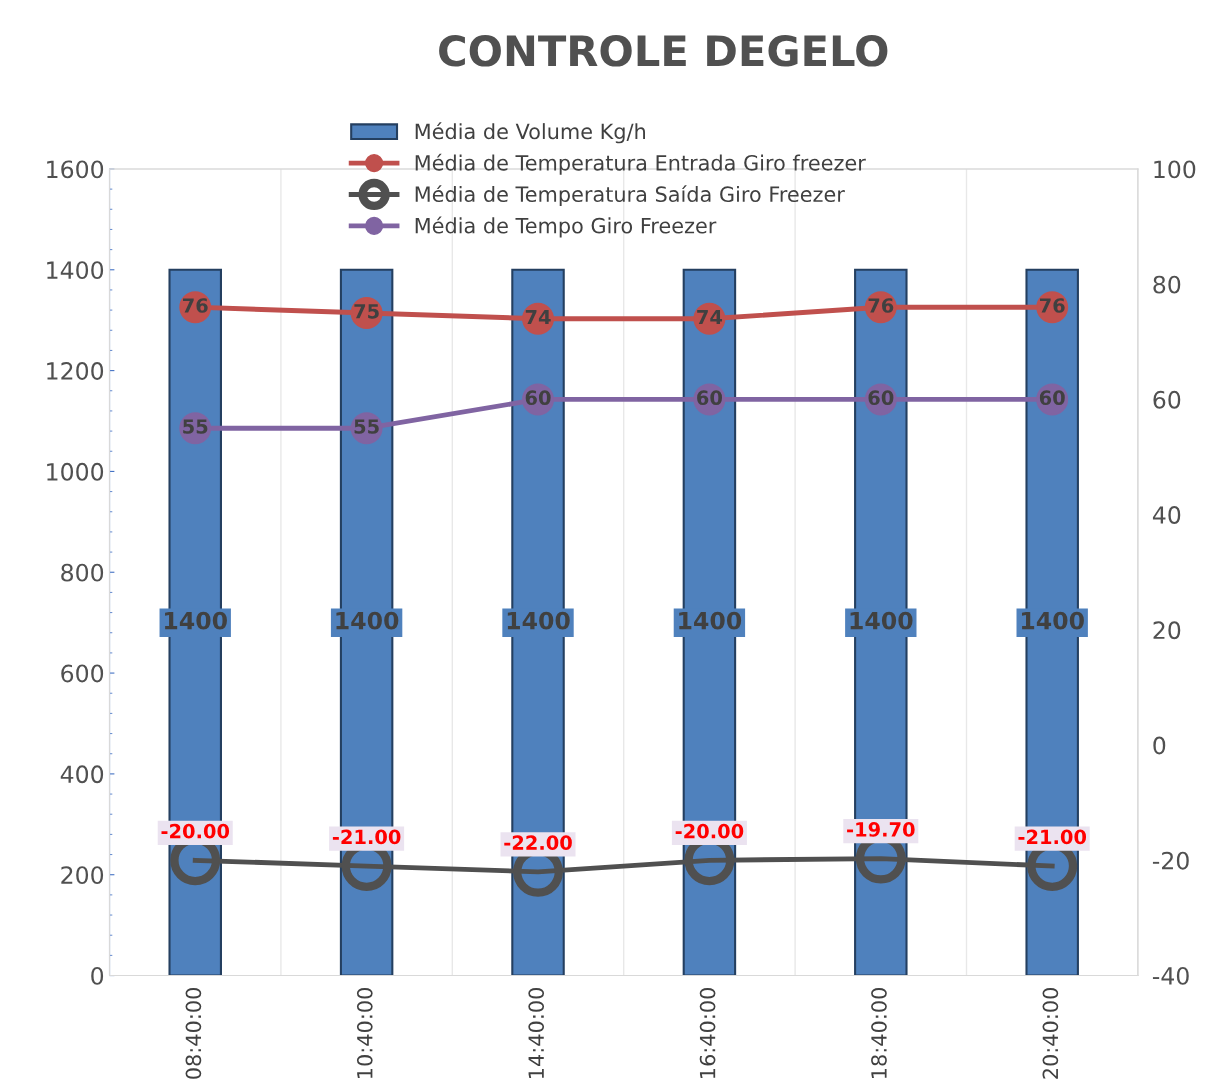 The width and height of the screenshot is (1217, 1090). Describe the element at coordinates (1175, 169) in the screenshot. I see `y2-tick-label: 100` at that location.